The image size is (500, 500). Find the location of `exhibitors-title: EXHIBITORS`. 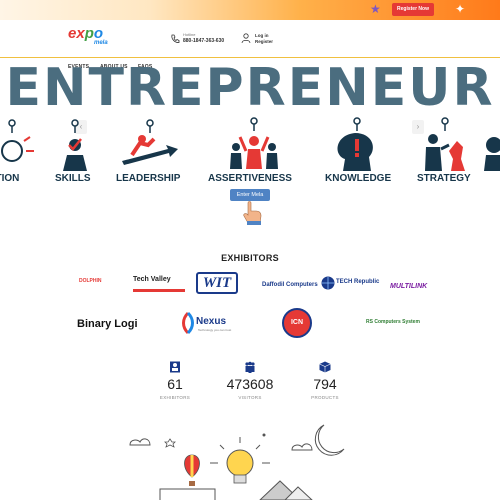

exhibitors-title: EXHIBITORS is located at coordinates (250, 258).